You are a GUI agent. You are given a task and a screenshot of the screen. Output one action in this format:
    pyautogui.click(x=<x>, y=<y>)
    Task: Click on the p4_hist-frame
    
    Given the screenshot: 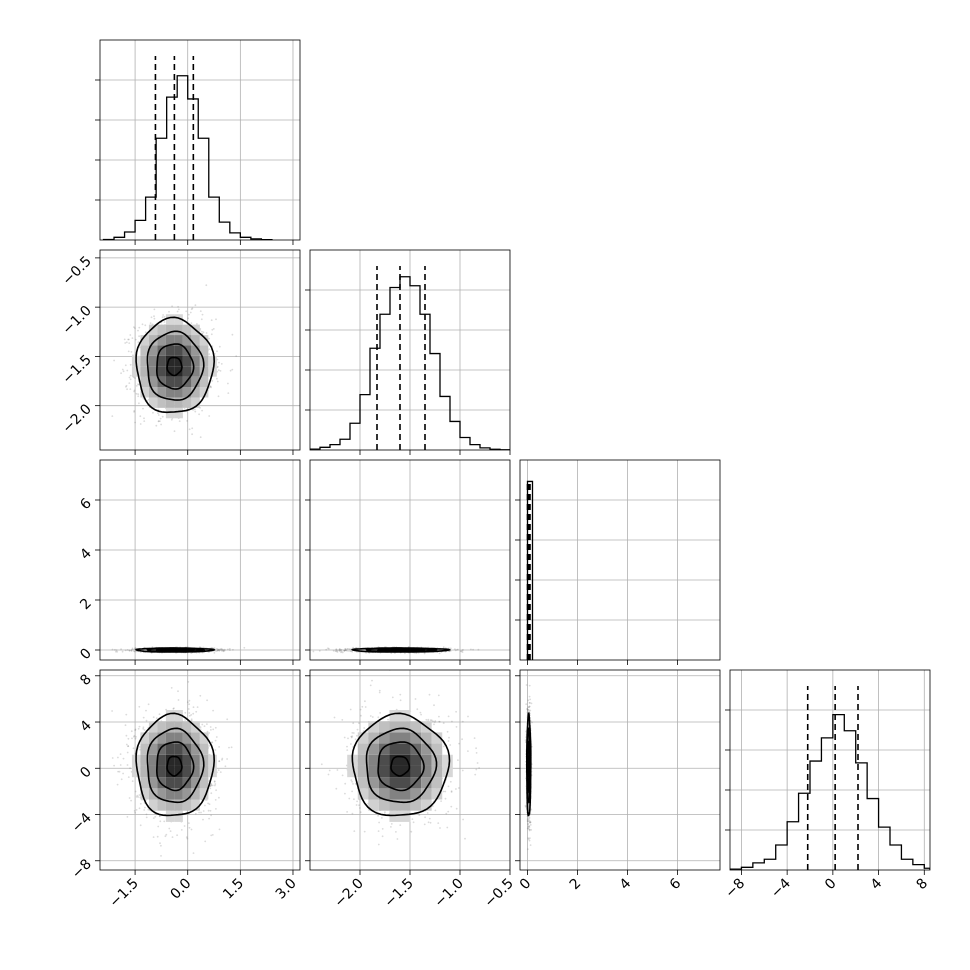 What is the action you would take?
    pyautogui.click(x=830, y=770)
    